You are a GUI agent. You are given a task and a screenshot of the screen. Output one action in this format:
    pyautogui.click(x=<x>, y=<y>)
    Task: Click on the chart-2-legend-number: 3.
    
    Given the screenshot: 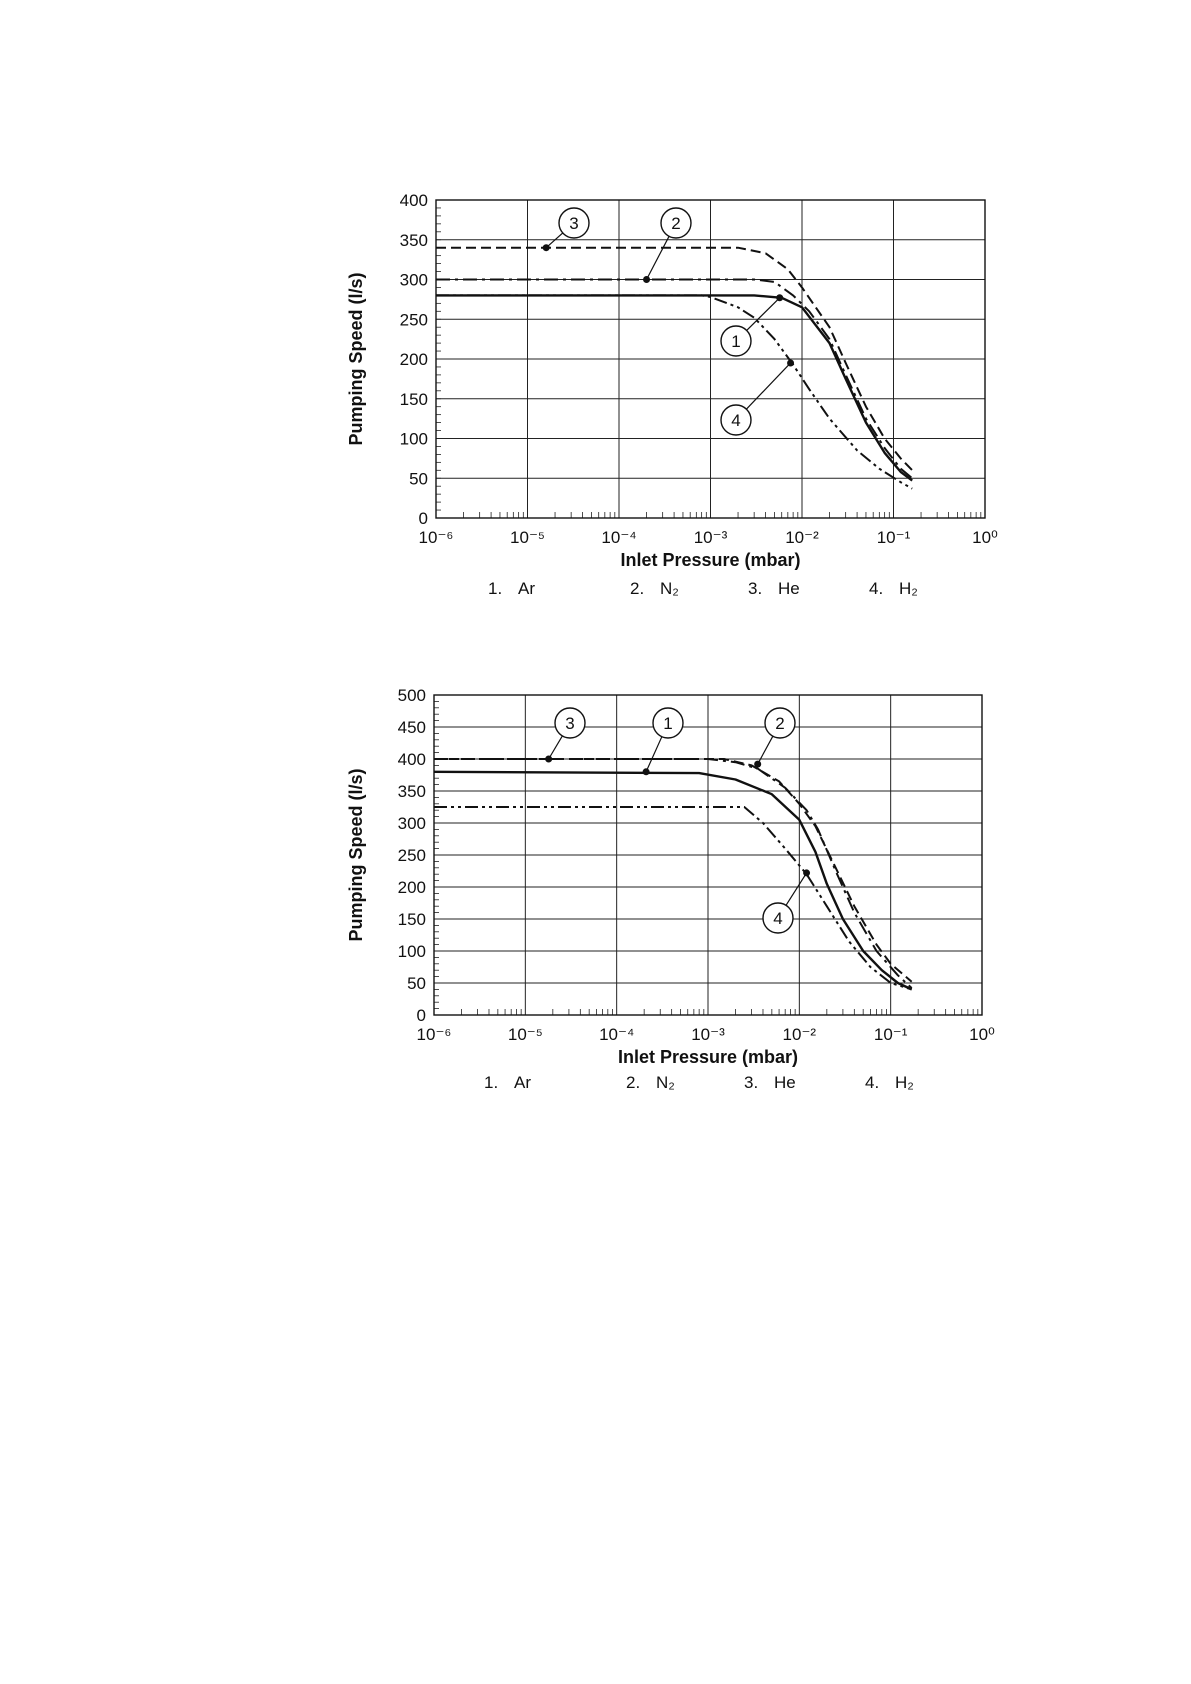 What is the action you would take?
    pyautogui.click(x=751, y=1082)
    